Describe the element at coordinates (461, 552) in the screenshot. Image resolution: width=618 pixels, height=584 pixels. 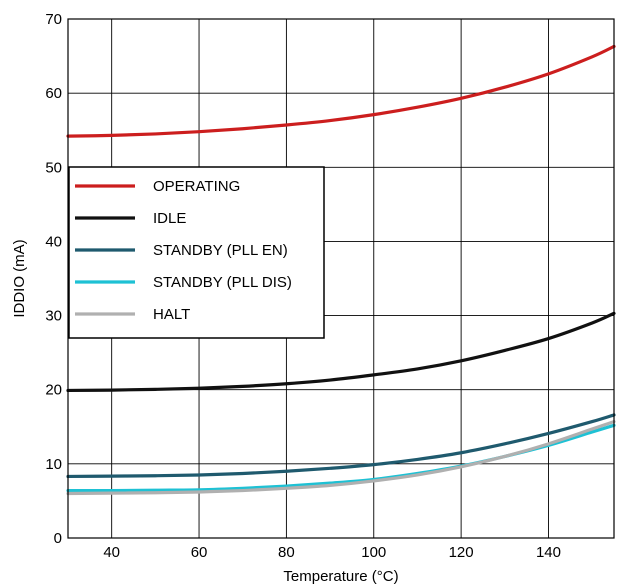
I see `x-tick-label: 120` at that location.